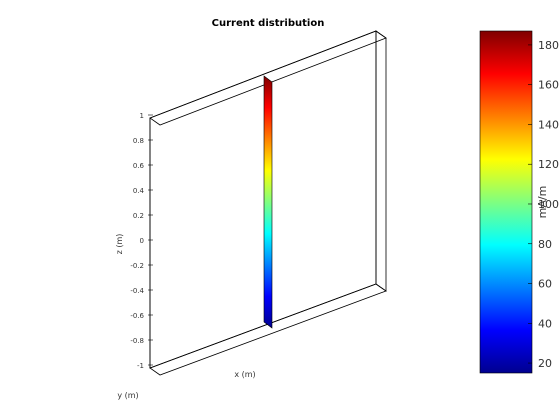 The width and height of the screenshot is (560, 420). I want to click on colorbar-tick-label: 20, so click(545, 363).